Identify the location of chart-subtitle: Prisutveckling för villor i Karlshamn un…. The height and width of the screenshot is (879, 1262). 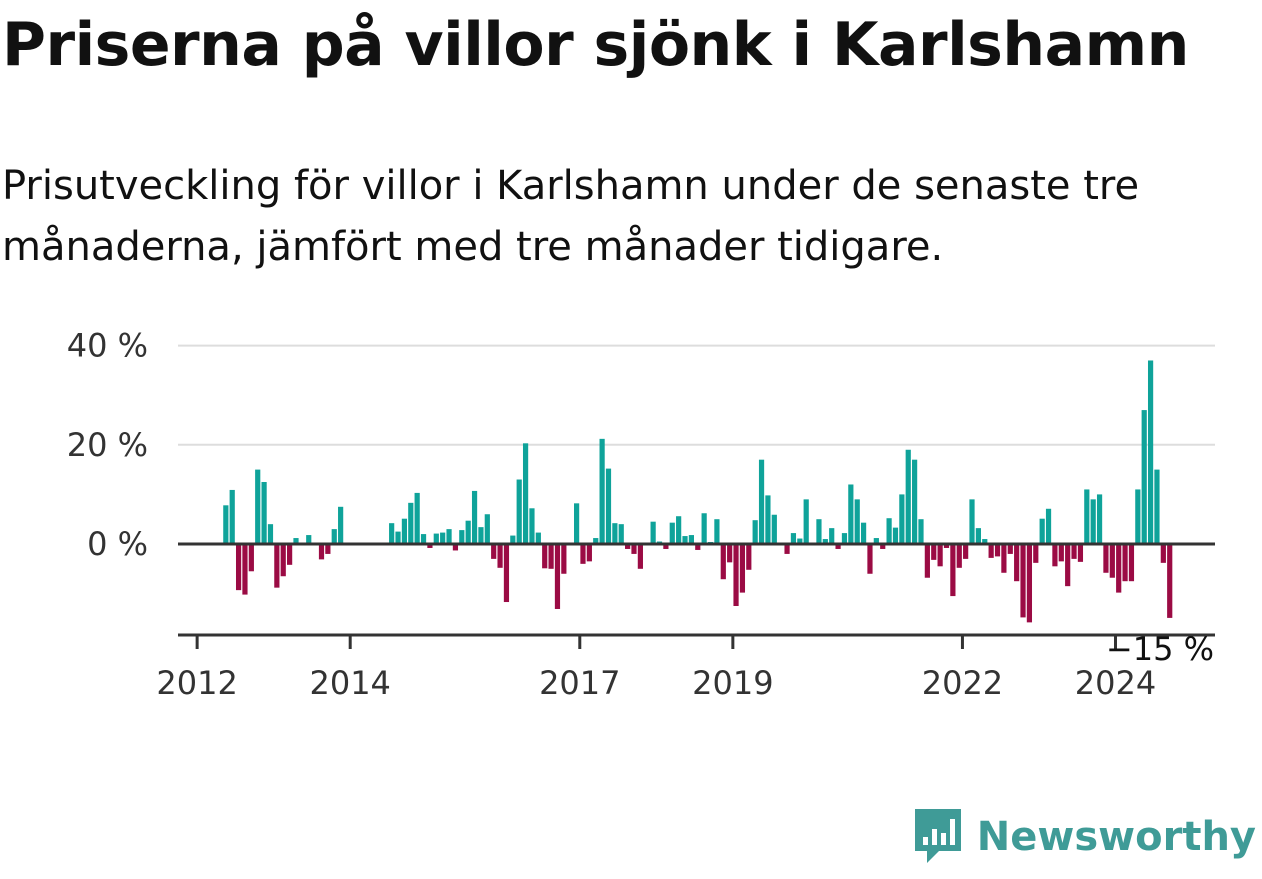
(571, 216).